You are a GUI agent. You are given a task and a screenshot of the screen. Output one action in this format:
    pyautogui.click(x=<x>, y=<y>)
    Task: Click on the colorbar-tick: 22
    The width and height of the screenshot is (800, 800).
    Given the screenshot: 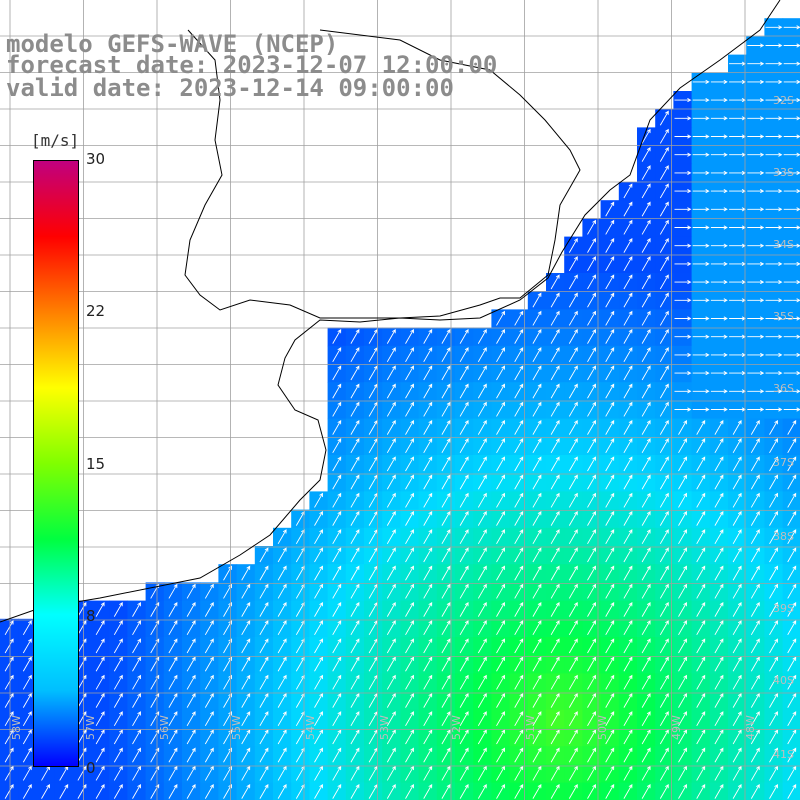 What is the action you would take?
    pyautogui.click(x=96, y=311)
    